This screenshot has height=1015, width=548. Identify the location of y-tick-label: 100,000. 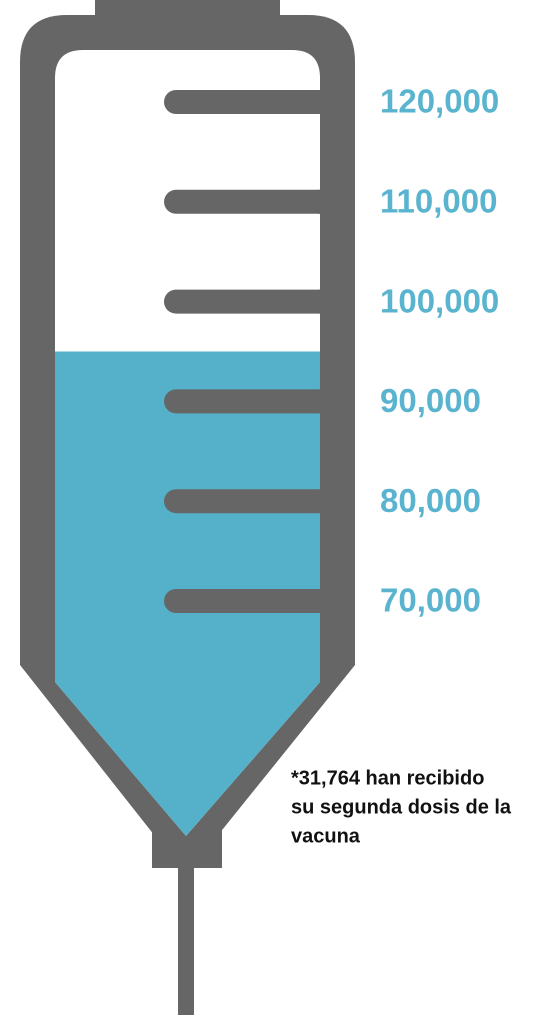
(439, 300).